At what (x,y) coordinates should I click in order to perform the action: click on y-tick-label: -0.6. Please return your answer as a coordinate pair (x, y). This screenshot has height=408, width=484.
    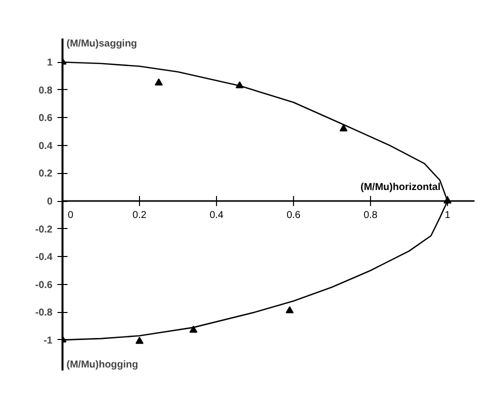
    Looking at the image, I should click on (44, 285).